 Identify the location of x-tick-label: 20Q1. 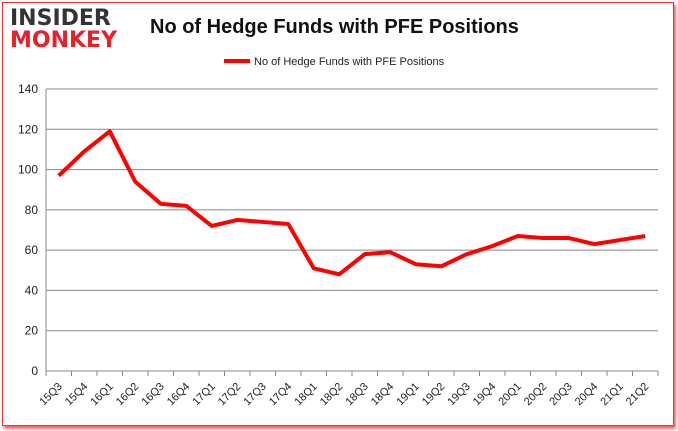
(510, 395).